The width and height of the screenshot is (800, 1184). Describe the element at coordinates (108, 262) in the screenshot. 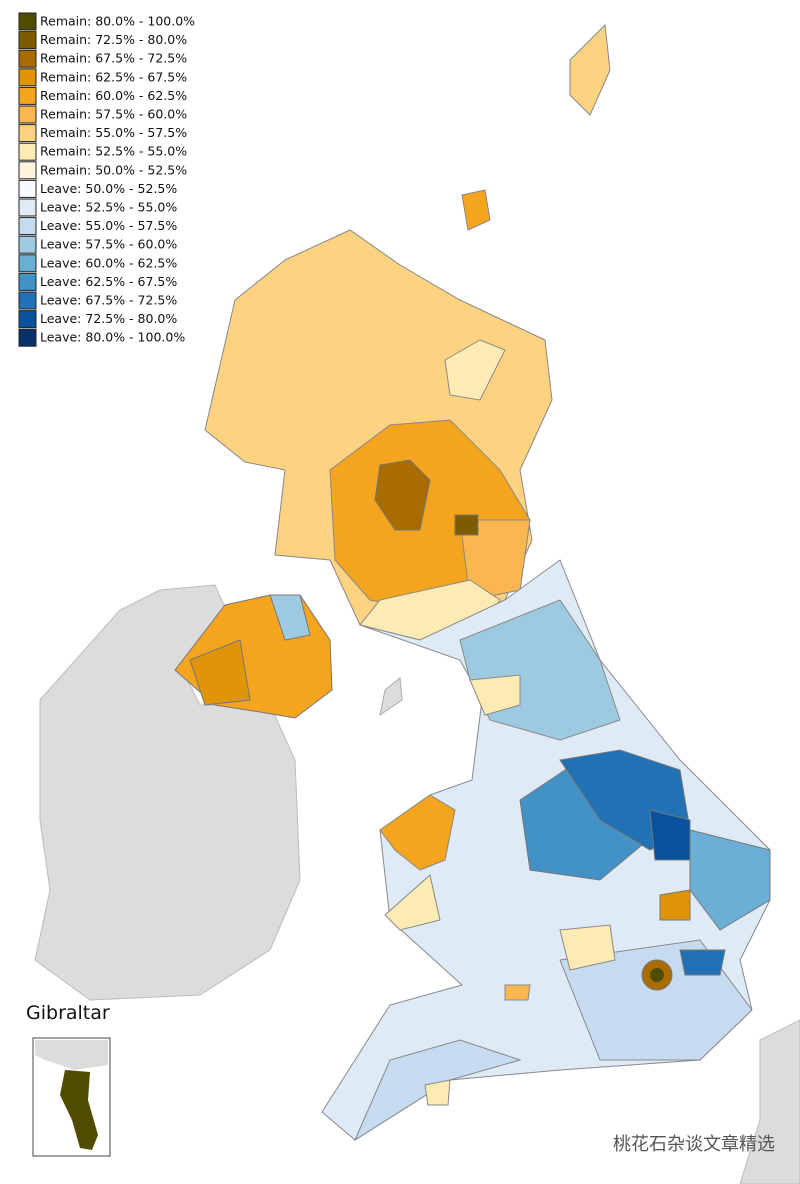

I see `legend-label: Leave: 60.0% - 62.5%` at that location.